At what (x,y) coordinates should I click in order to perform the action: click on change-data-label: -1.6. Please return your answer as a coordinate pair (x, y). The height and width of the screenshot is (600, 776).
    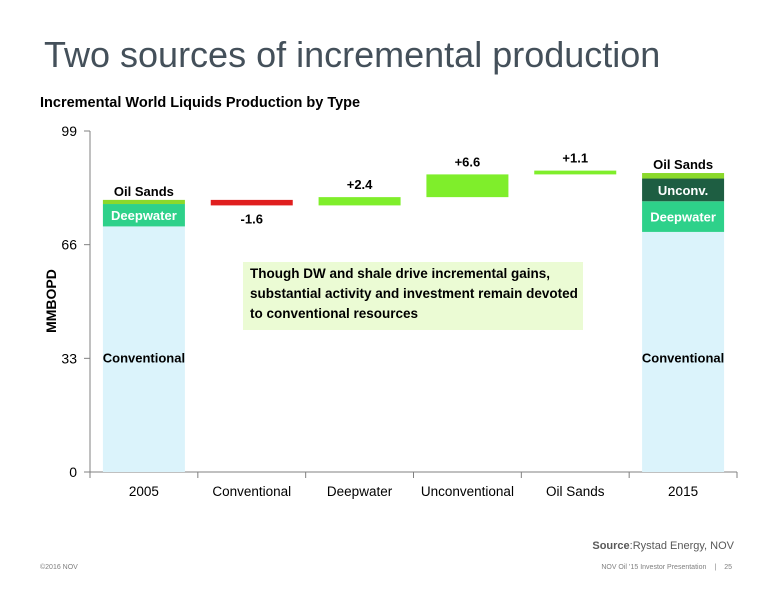
    Looking at the image, I should click on (252, 218).